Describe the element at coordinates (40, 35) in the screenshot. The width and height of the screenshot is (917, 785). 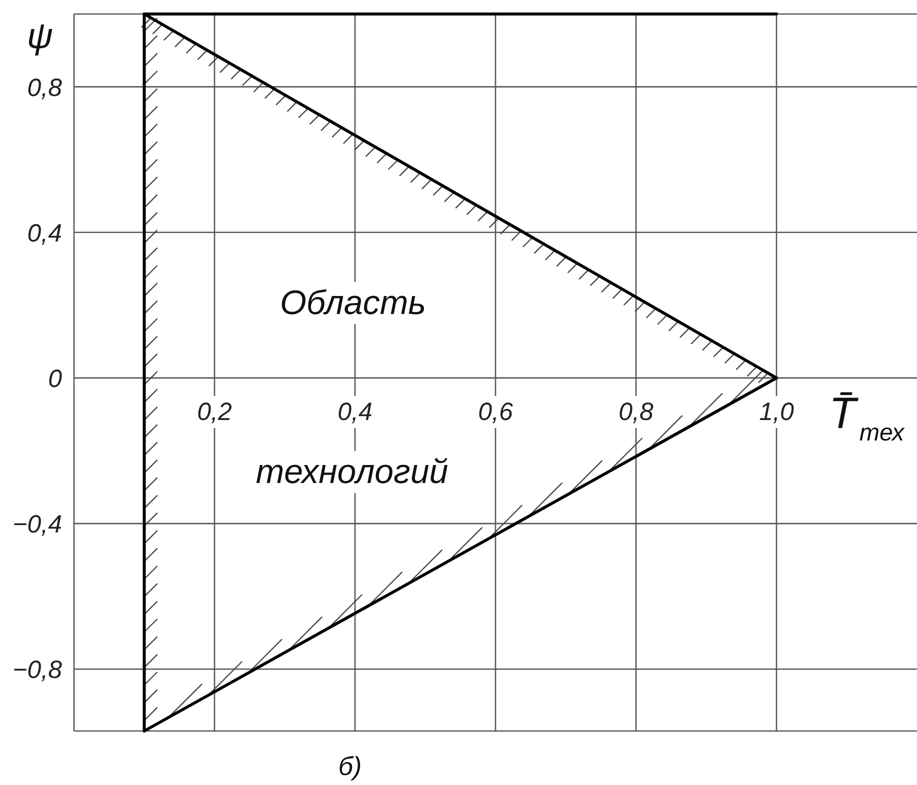
I see `y-axis-title: ψ` at that location.